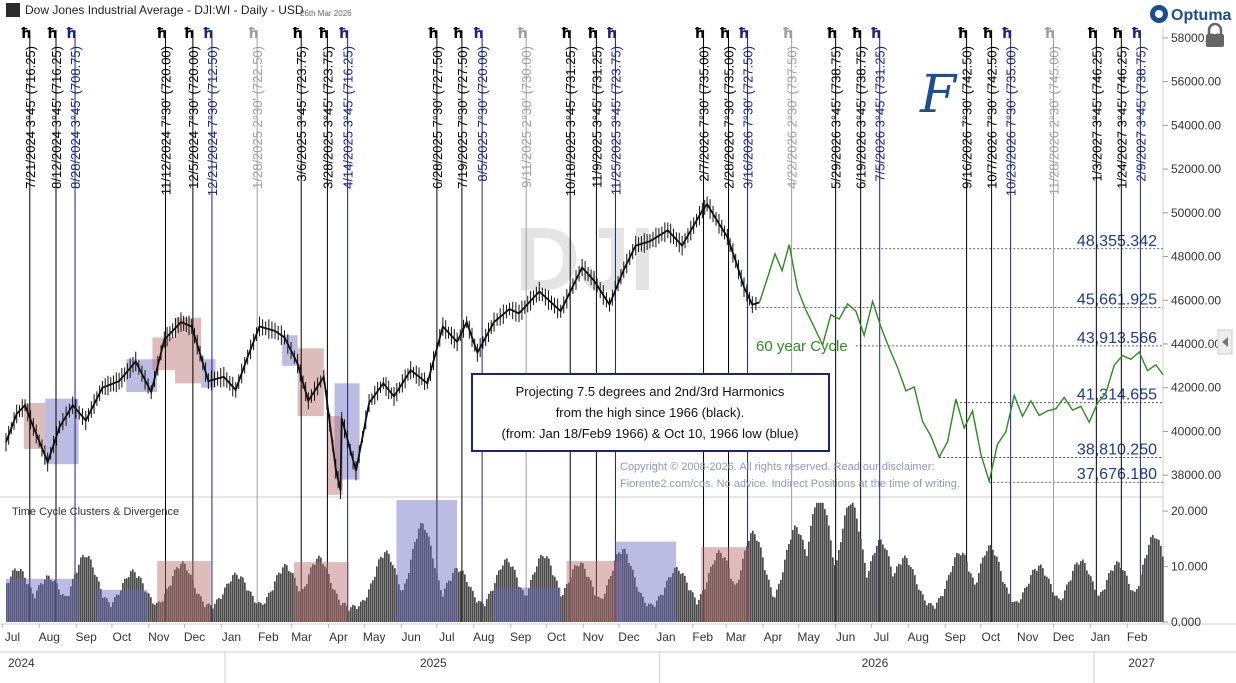  What do you see at coordinates (326, 13) in the screenshot?
I see `chart-date: 26th Mar 2026` at bounding box center [326, 13].